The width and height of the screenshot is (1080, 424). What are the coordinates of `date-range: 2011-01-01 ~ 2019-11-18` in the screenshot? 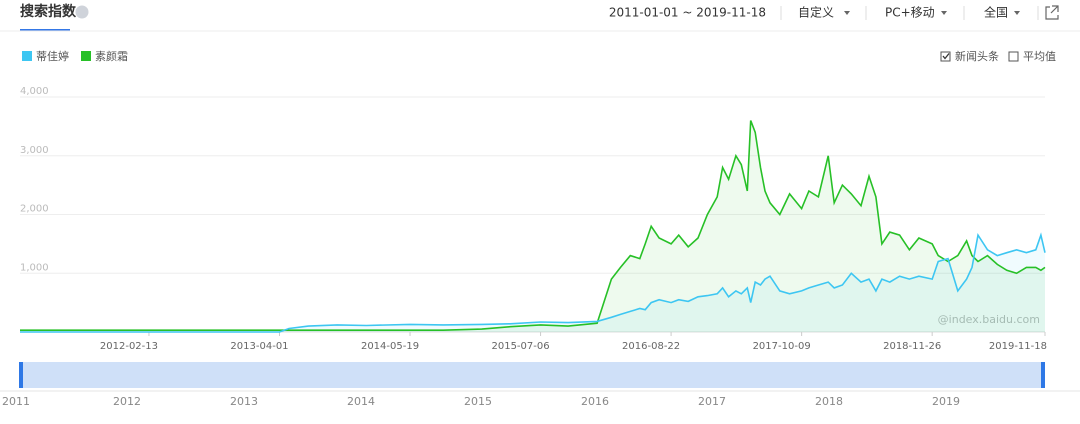 It's located at (687, 13).